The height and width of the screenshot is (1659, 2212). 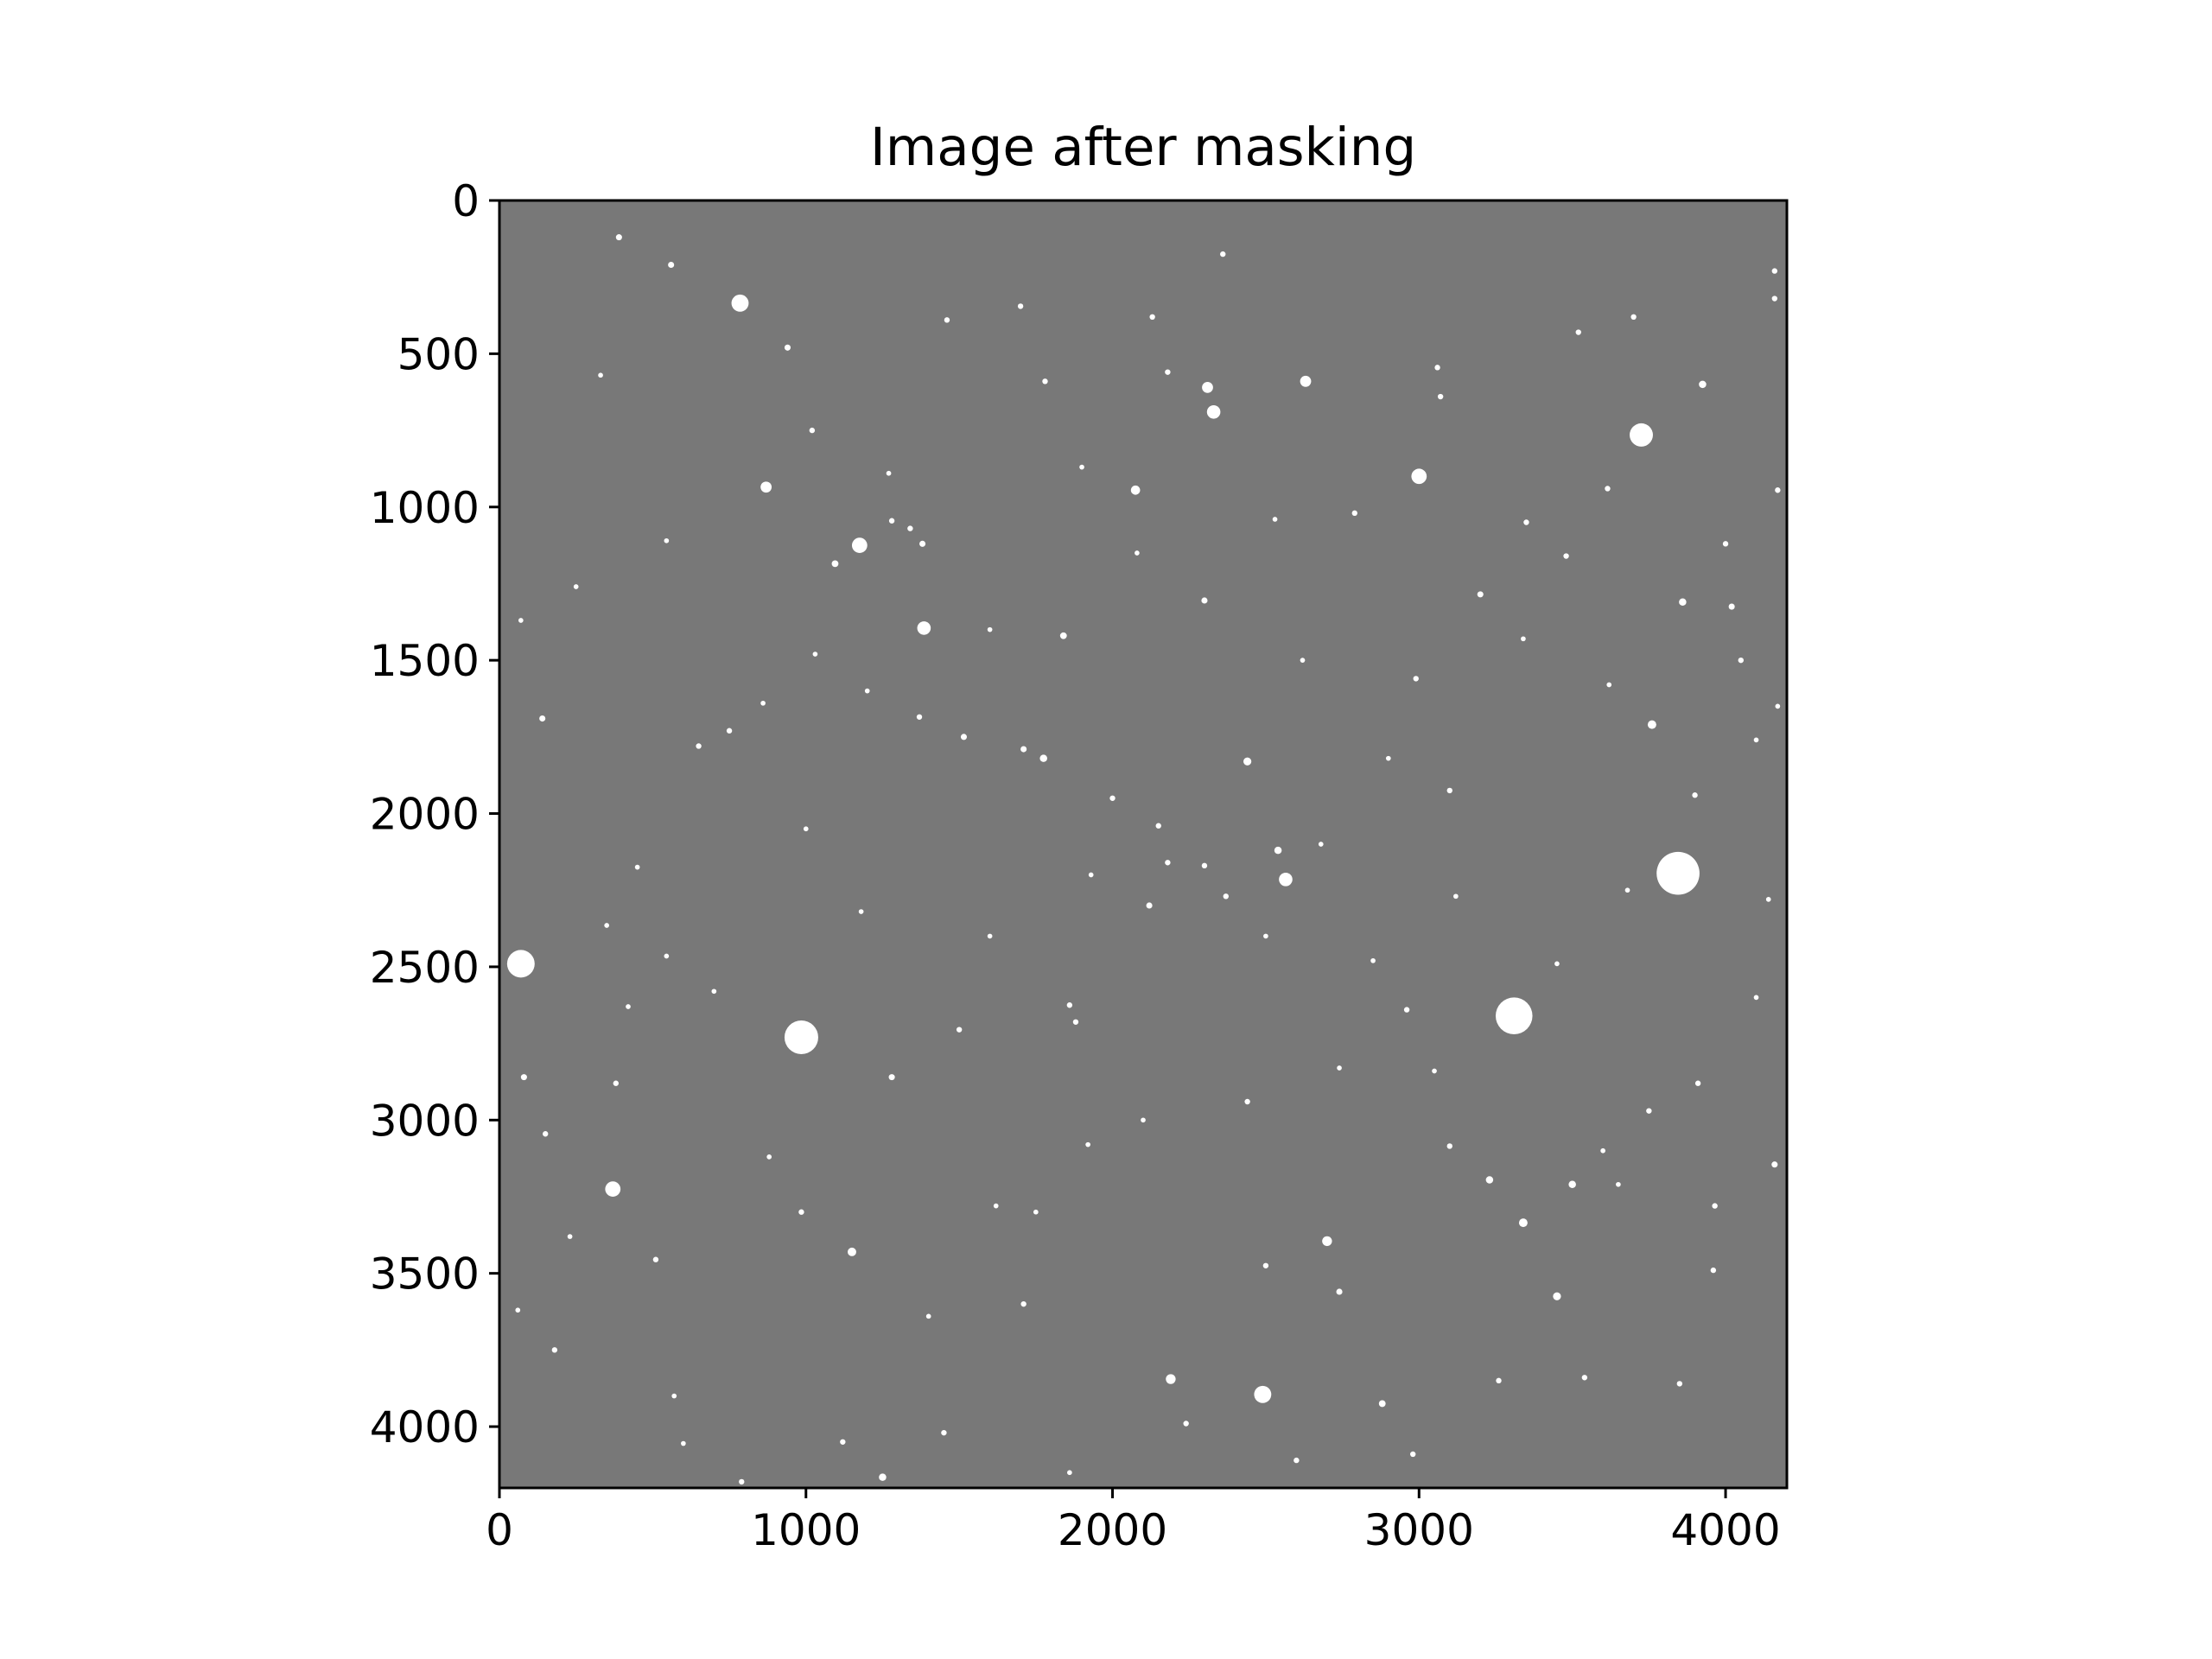 What do you see at coordinates (425, 1121) in the screenshot?
I see `y-tick-label-6: 3000` at bounding box center [425, 1121].